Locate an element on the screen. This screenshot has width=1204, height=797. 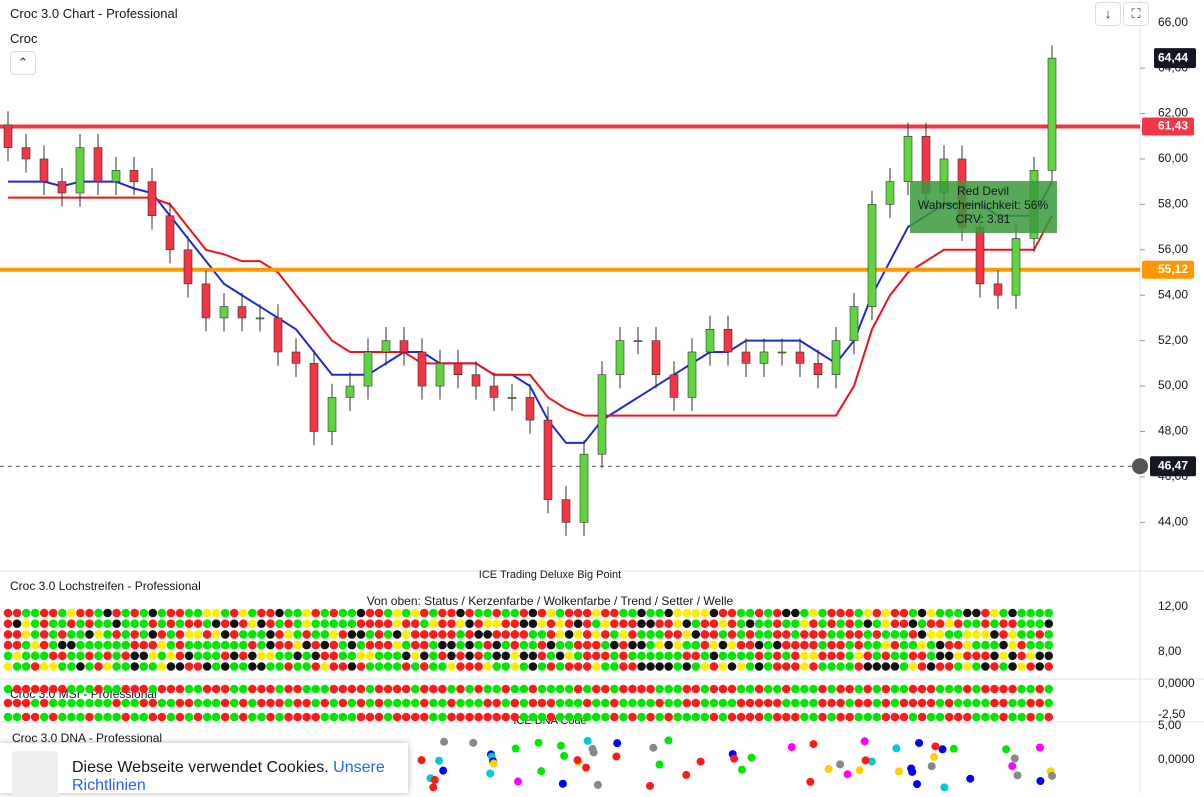
fullscreen-button: ⛶ is located at coordinates (1136, 14).